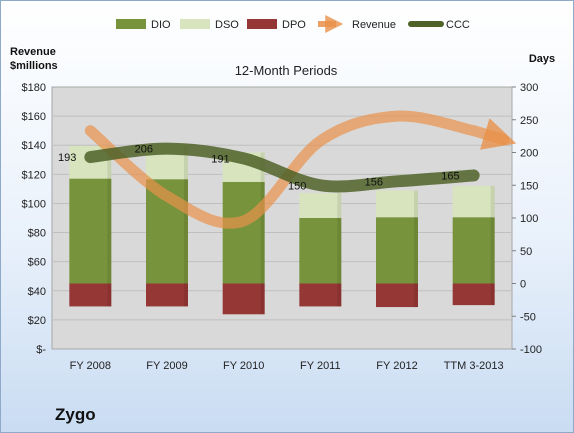 The height and width of the screenshot is (433, 574). What do you see at coordinates (67, 158) in the screenshot?
I see `ccc-data-label: 193` at bounding box center [67, 158].